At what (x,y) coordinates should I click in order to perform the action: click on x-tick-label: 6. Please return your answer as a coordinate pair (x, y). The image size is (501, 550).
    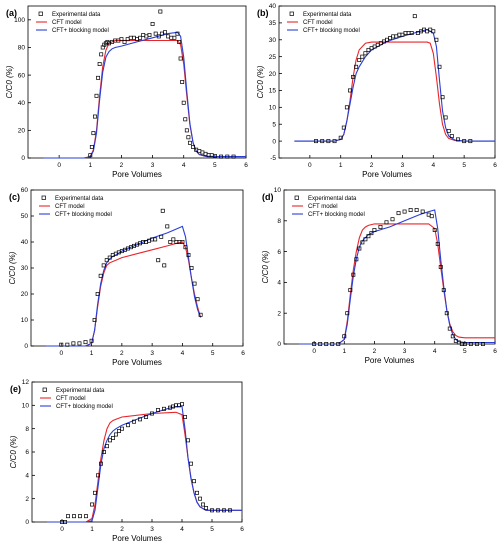
    Looking at the image, I should click on (246, 165).